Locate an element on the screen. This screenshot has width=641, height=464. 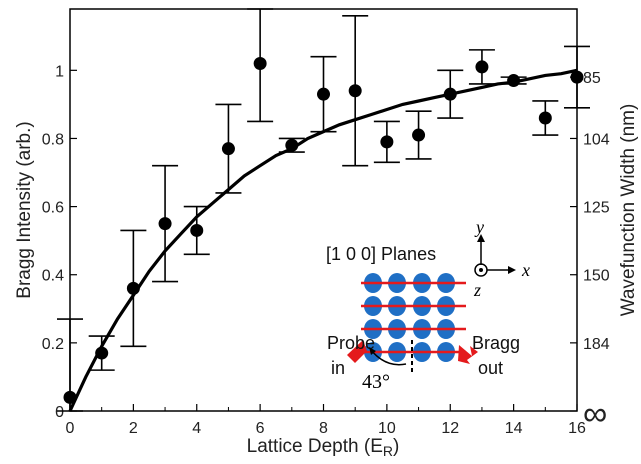
x-tick-label: 2 is located at coordinates (133, 428).